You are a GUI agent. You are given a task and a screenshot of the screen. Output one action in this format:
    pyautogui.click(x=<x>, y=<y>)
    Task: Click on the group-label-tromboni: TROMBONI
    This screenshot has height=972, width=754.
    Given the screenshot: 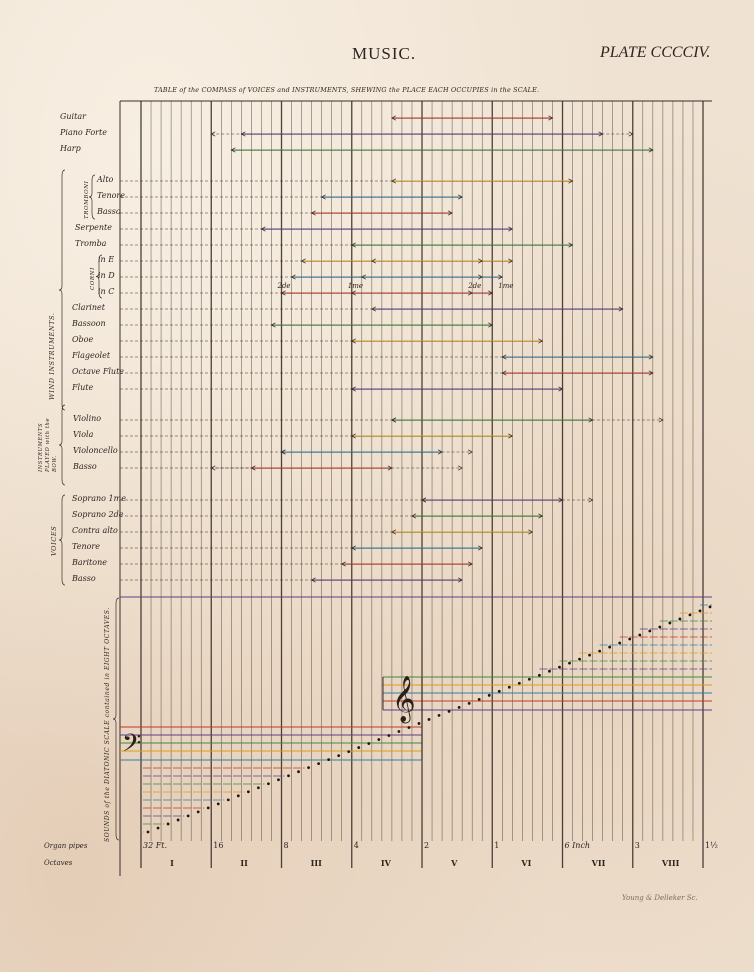 What is the action you would take?
    pyautogui.click(x=87, y=199)
    